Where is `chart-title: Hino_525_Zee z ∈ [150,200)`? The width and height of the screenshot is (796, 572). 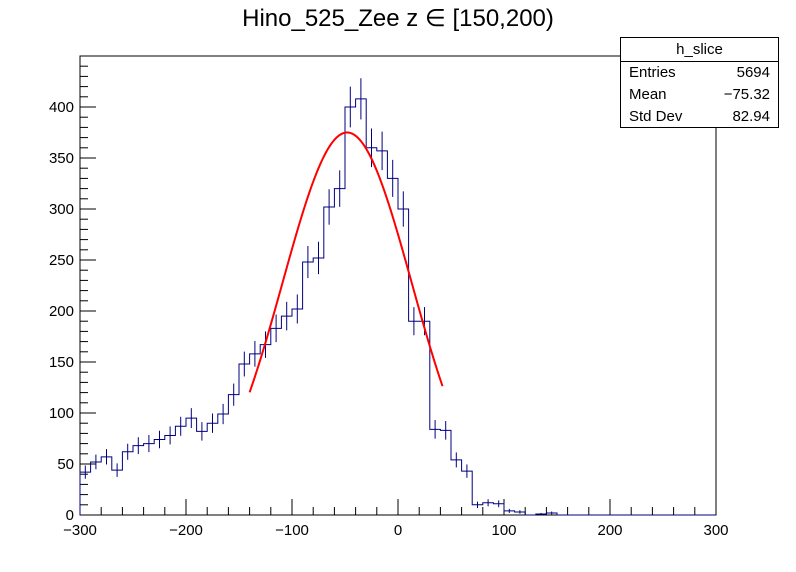 chart-title: Hino_525_Zee z ∈ [150,200) is located at coordinates (398, 18).